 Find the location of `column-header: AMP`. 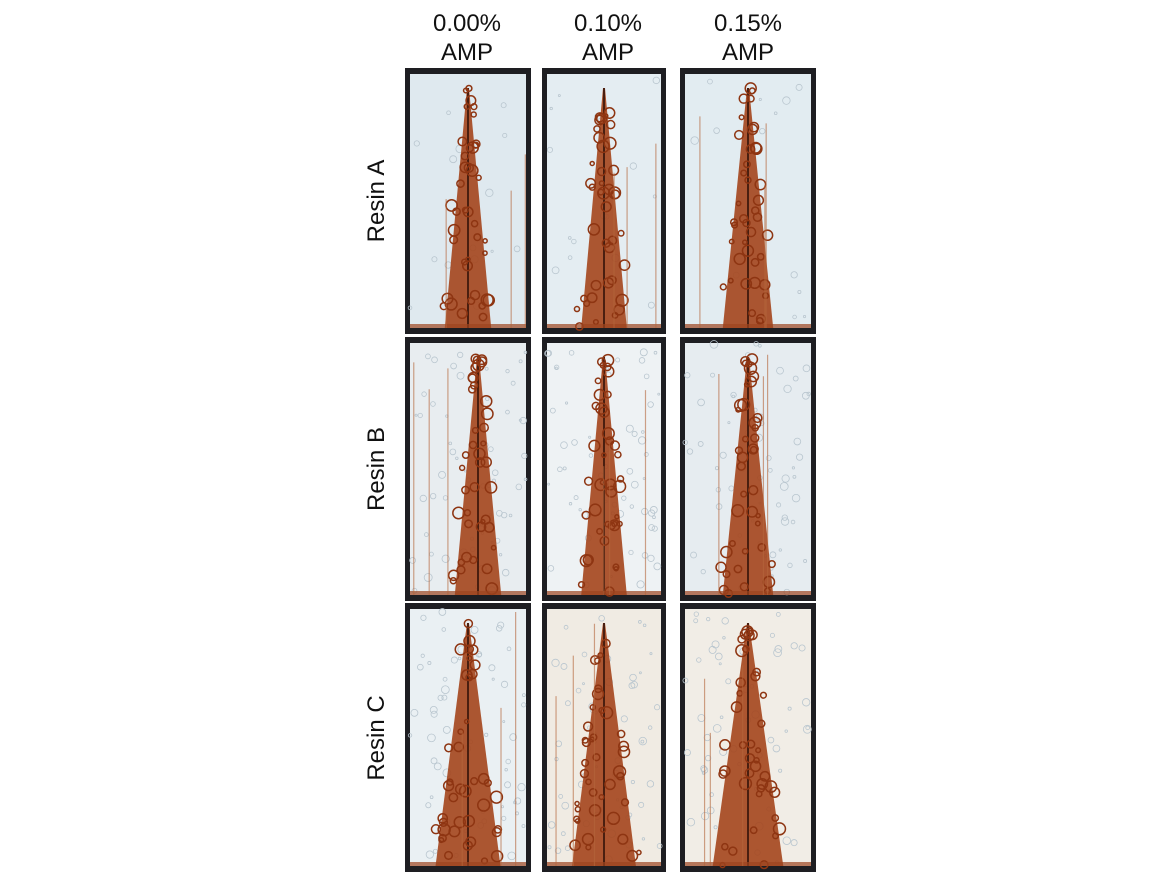

column-header: AMP is located at coordinates (608, 52).